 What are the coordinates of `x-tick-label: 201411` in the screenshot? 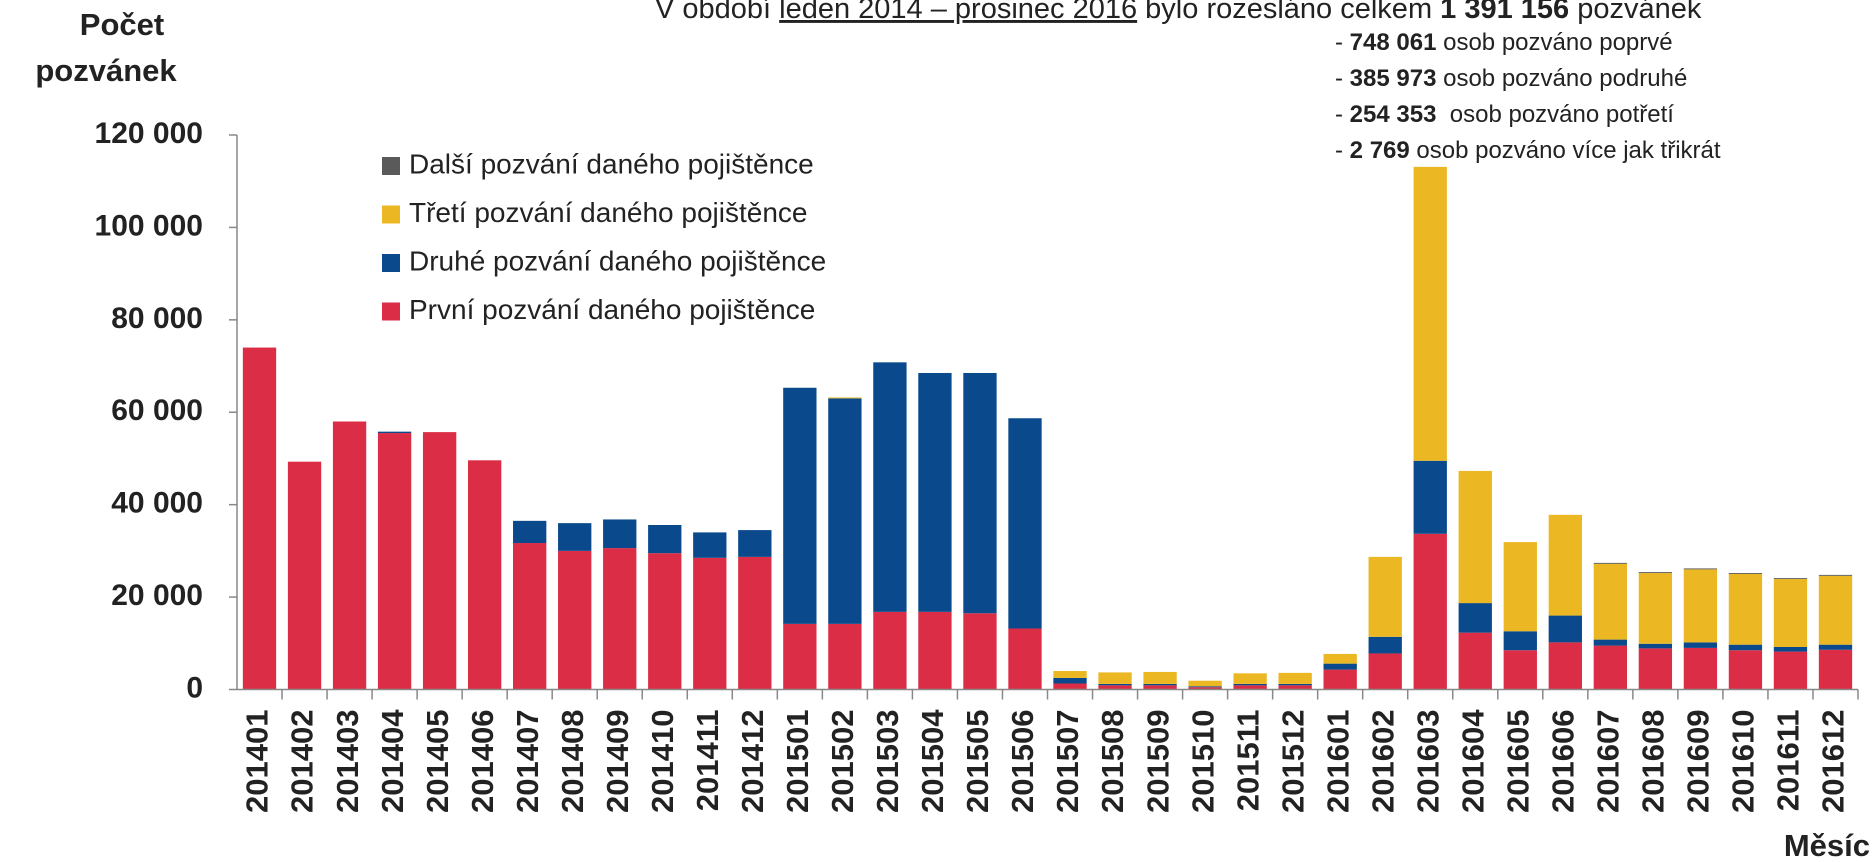 It's located at (707, 761).